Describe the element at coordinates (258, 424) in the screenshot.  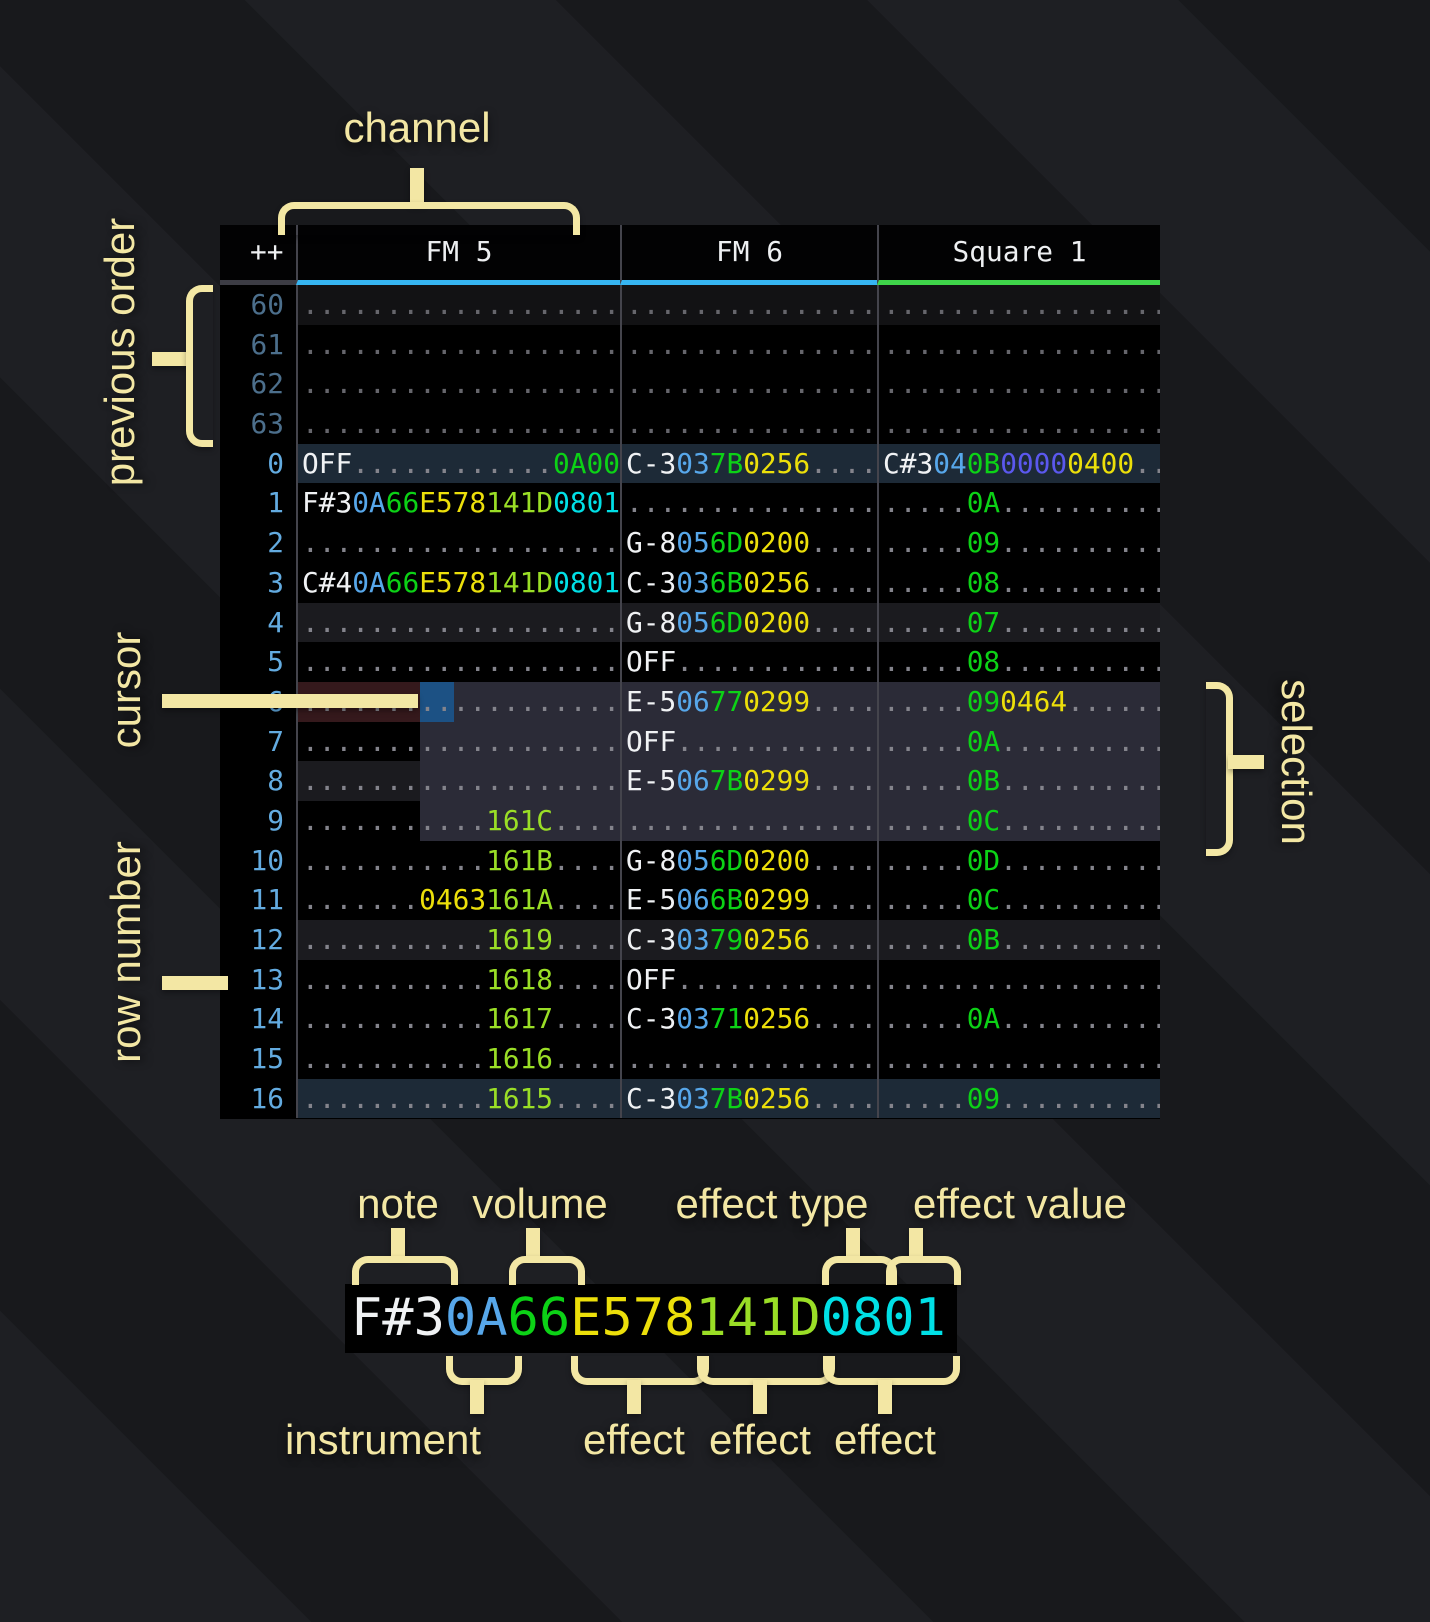
I see `row-number: 63` at that location.